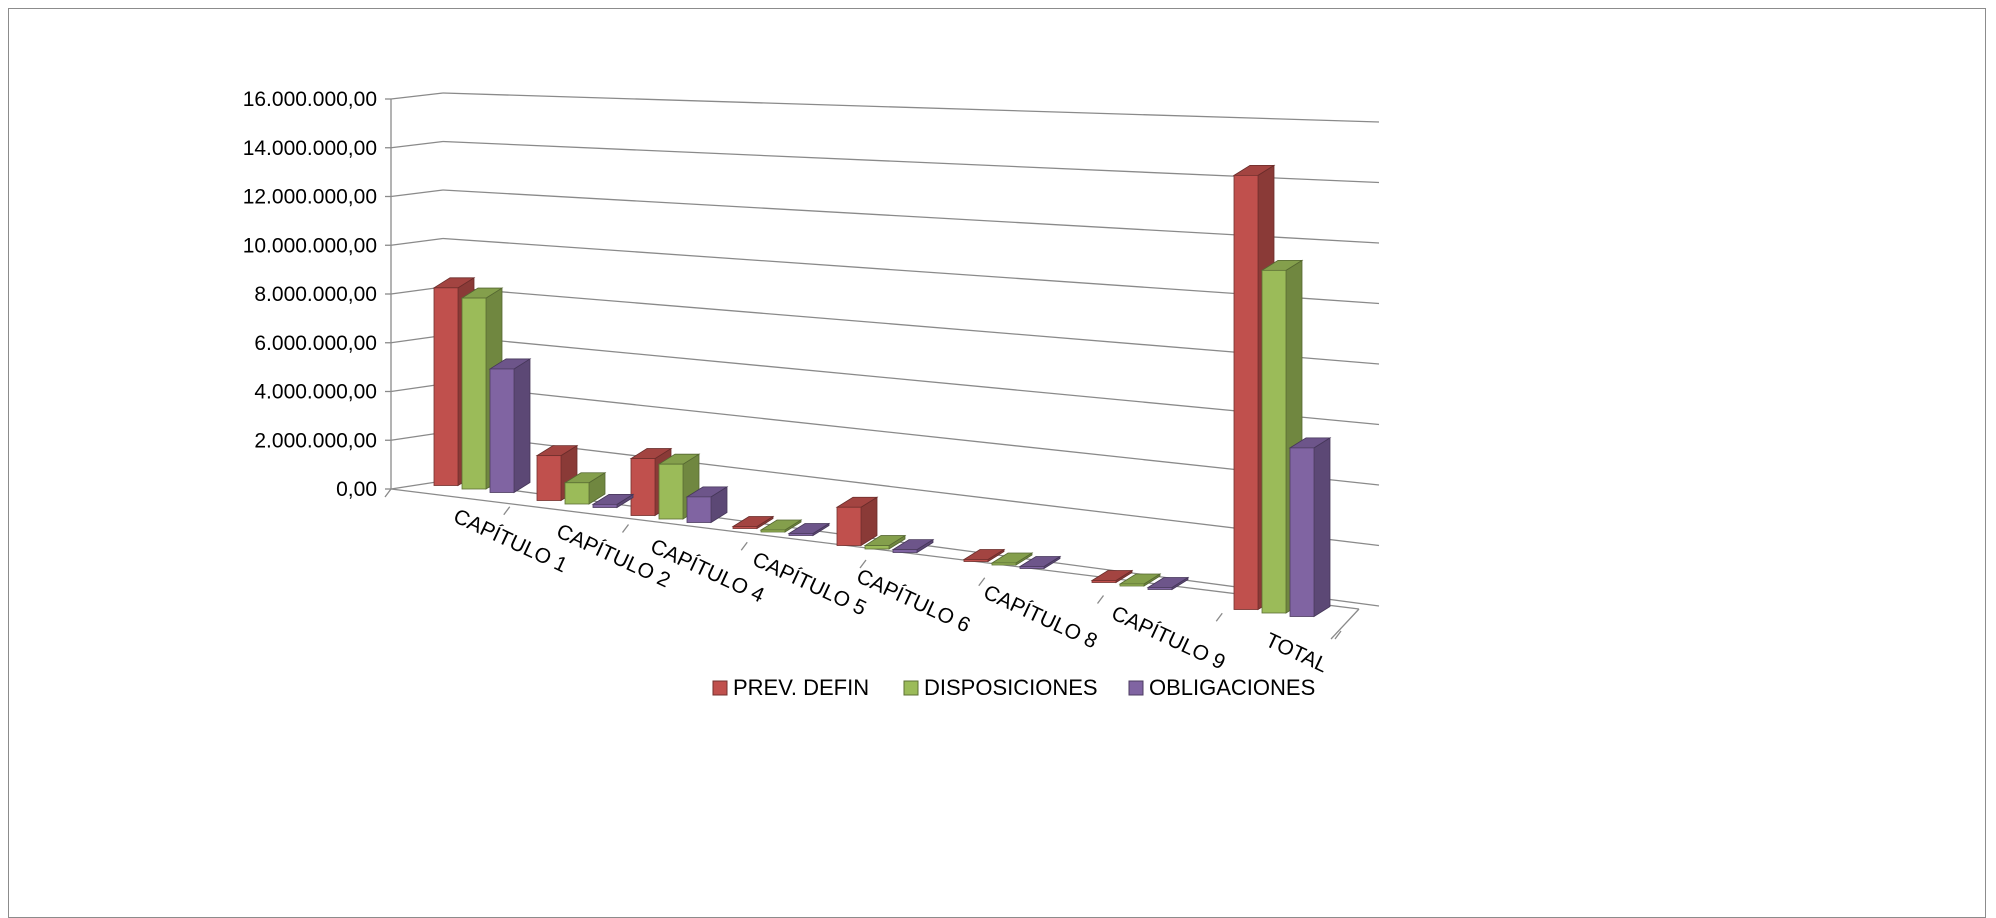  I want to click on x-tick-label: CAPÍTULO 1, so click(510, 541).